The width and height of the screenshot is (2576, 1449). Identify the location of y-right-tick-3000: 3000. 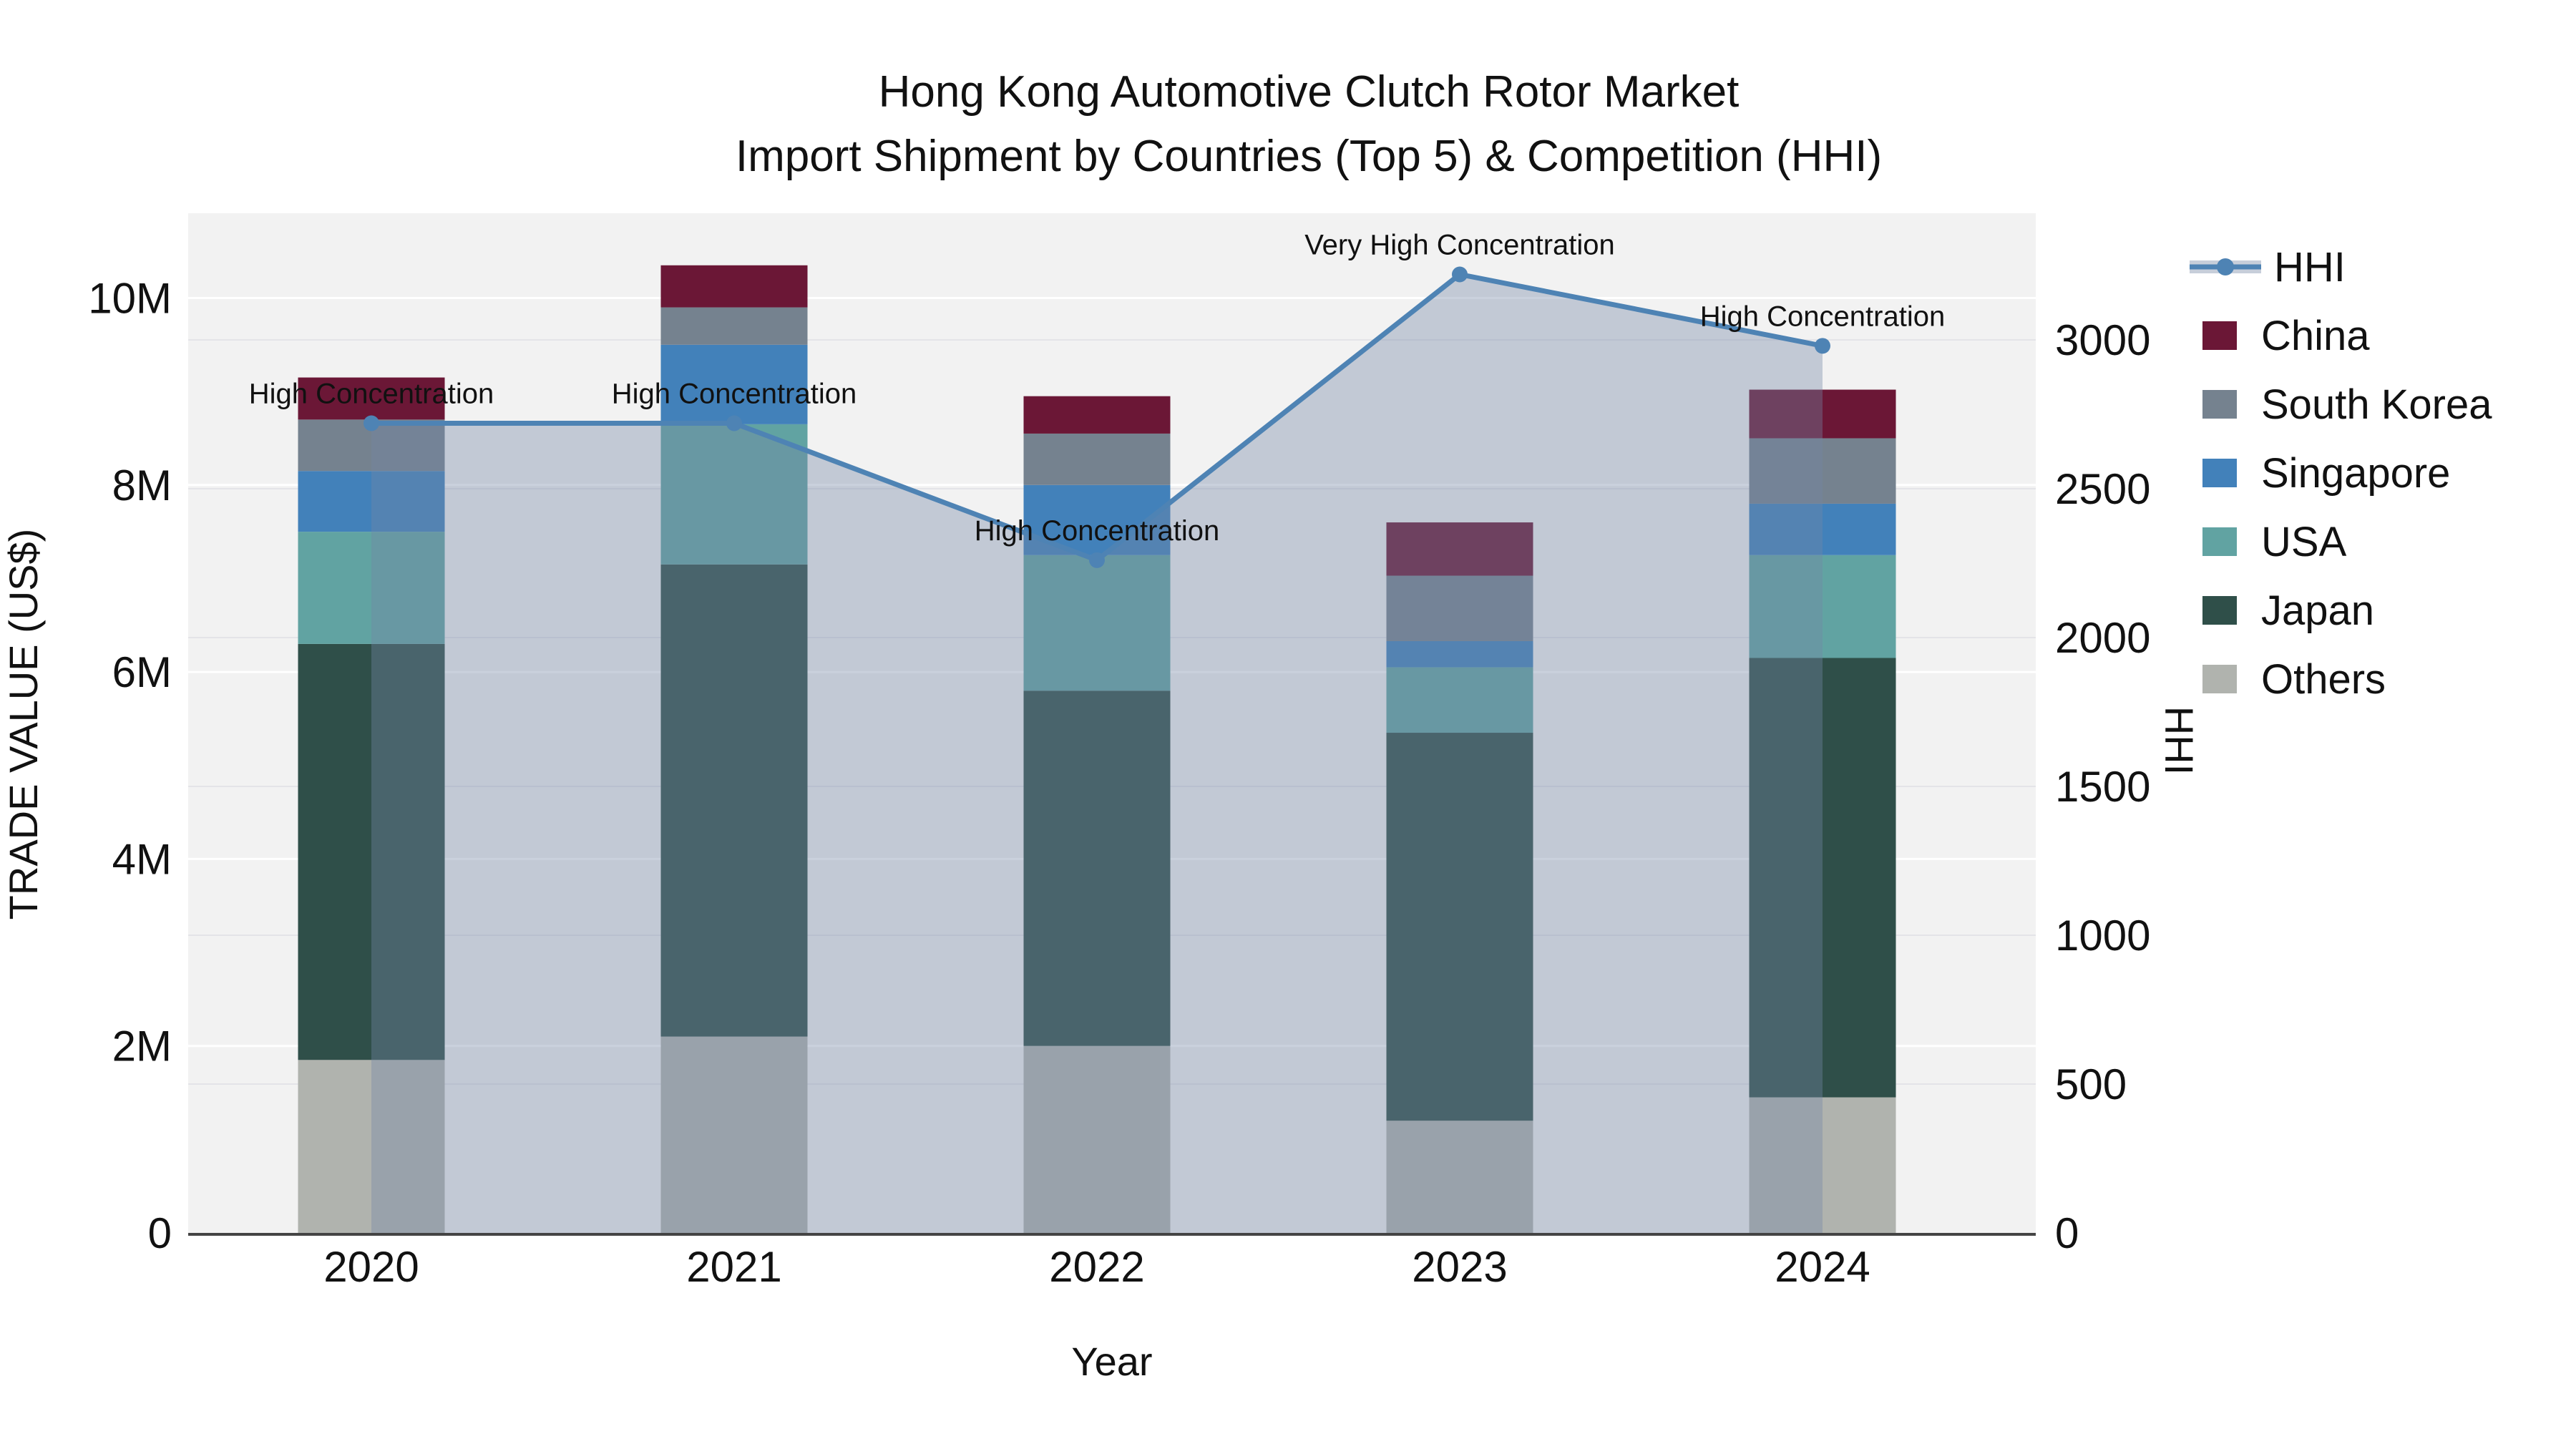
(2102, 340).